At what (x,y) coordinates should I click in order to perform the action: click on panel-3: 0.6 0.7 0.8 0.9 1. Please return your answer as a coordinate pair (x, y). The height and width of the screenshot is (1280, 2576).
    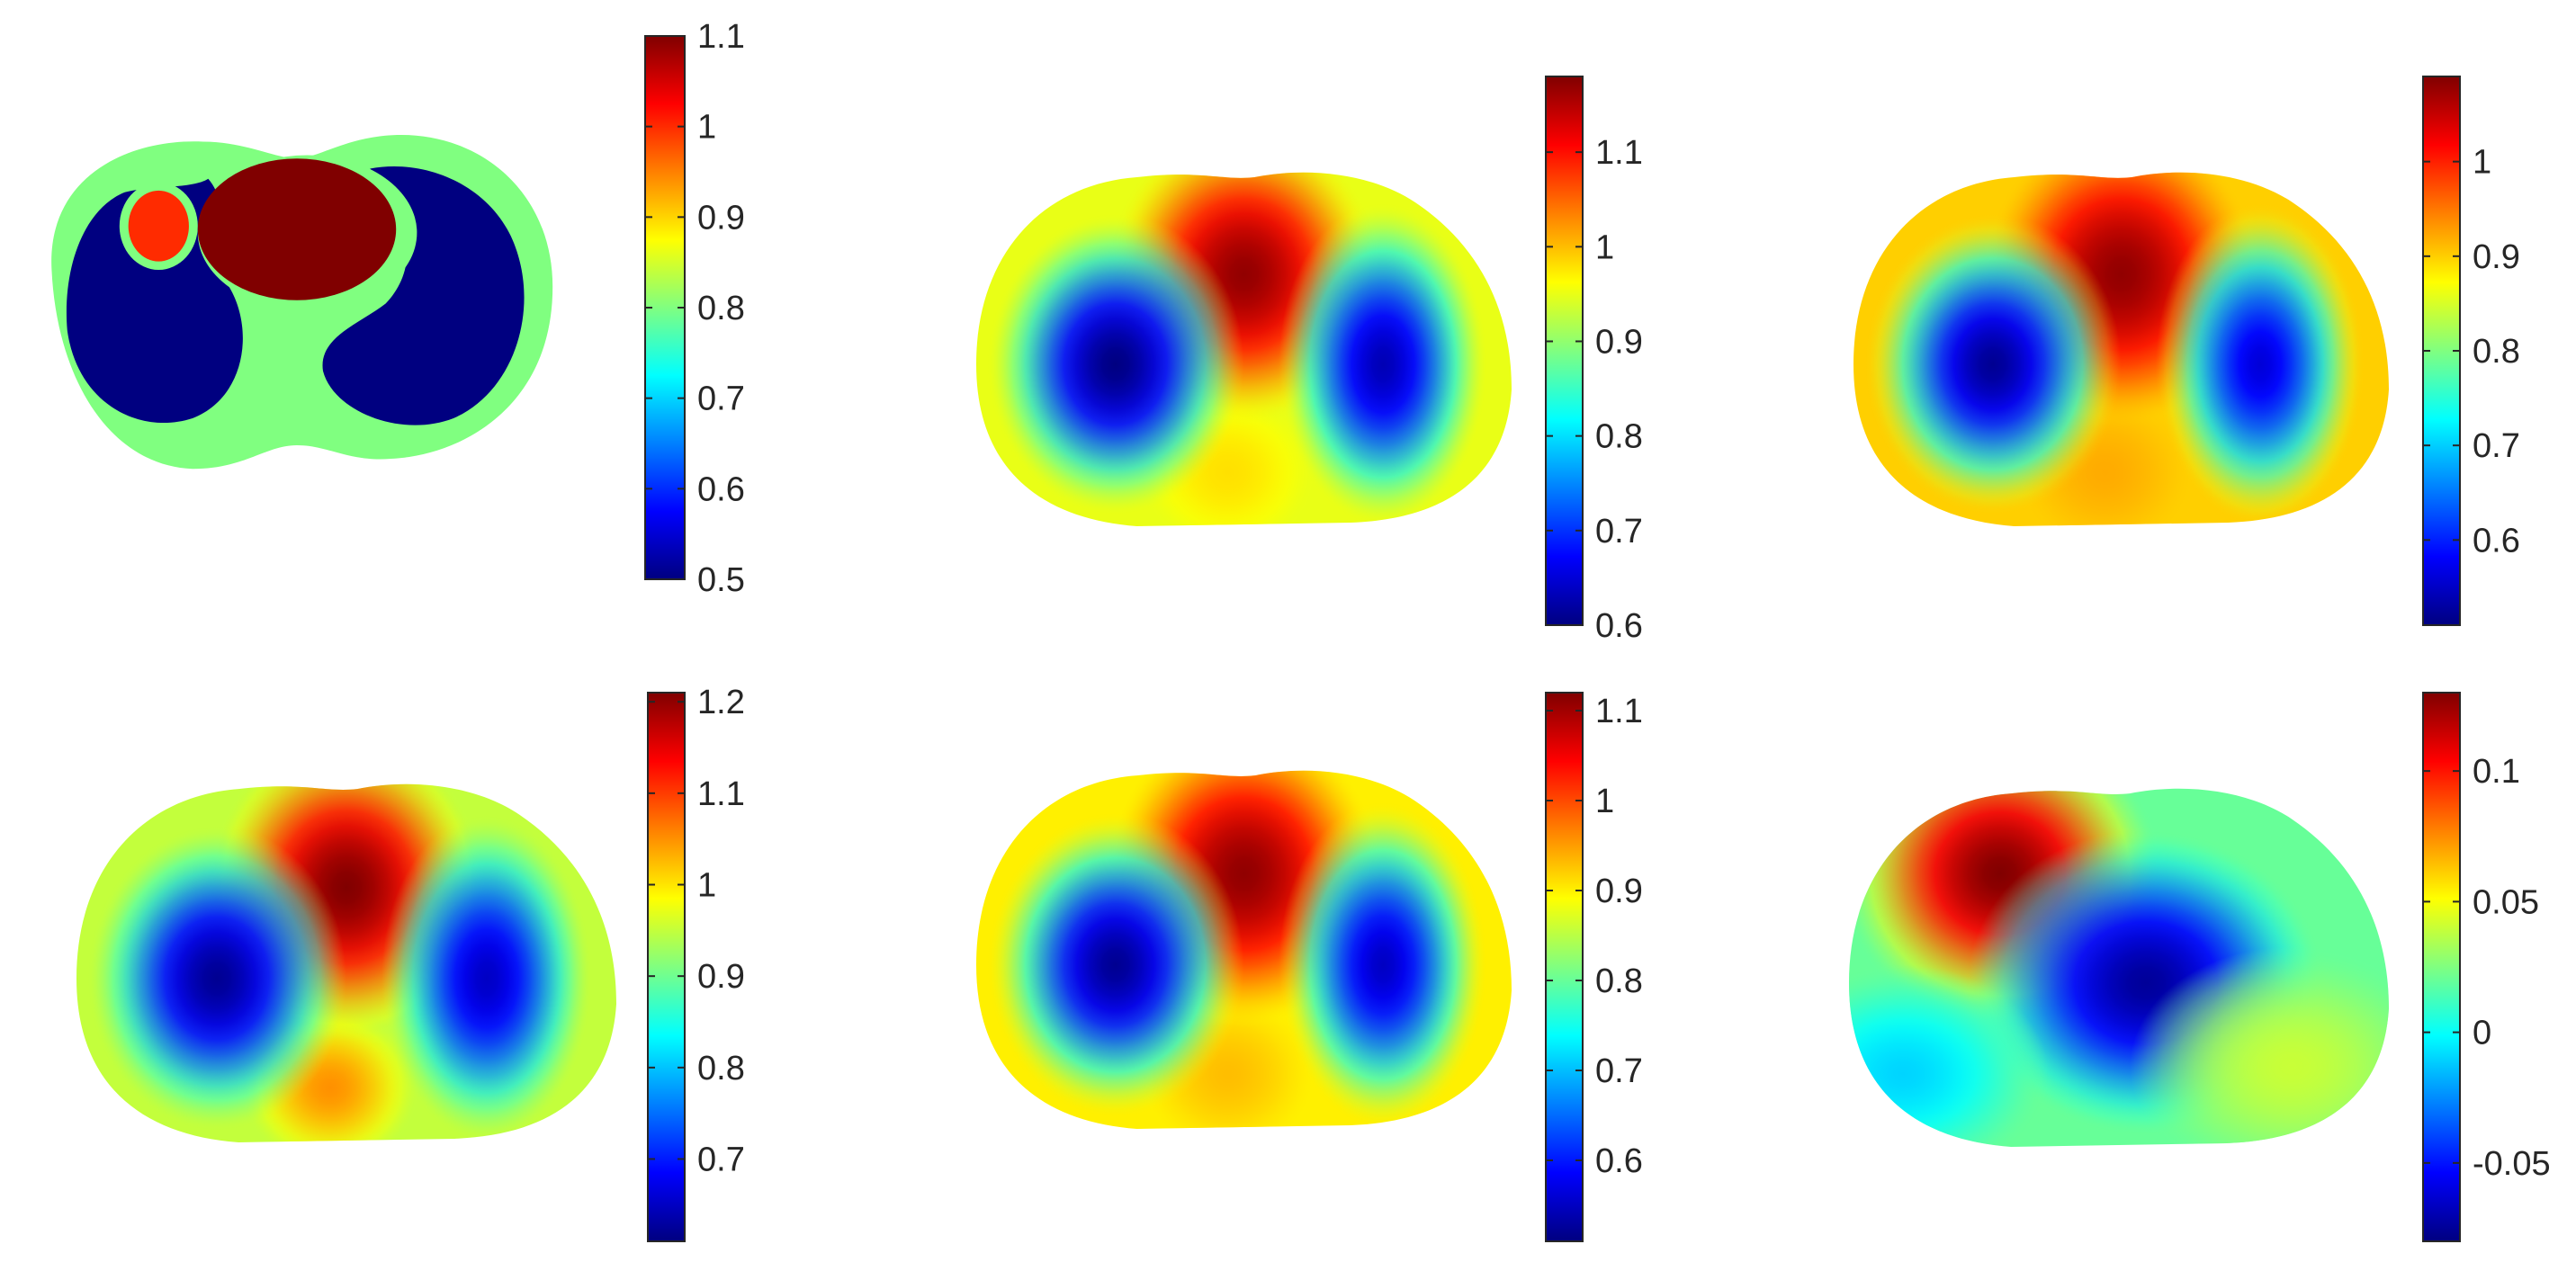
    Looking at the image, I should click on (2186, 351).